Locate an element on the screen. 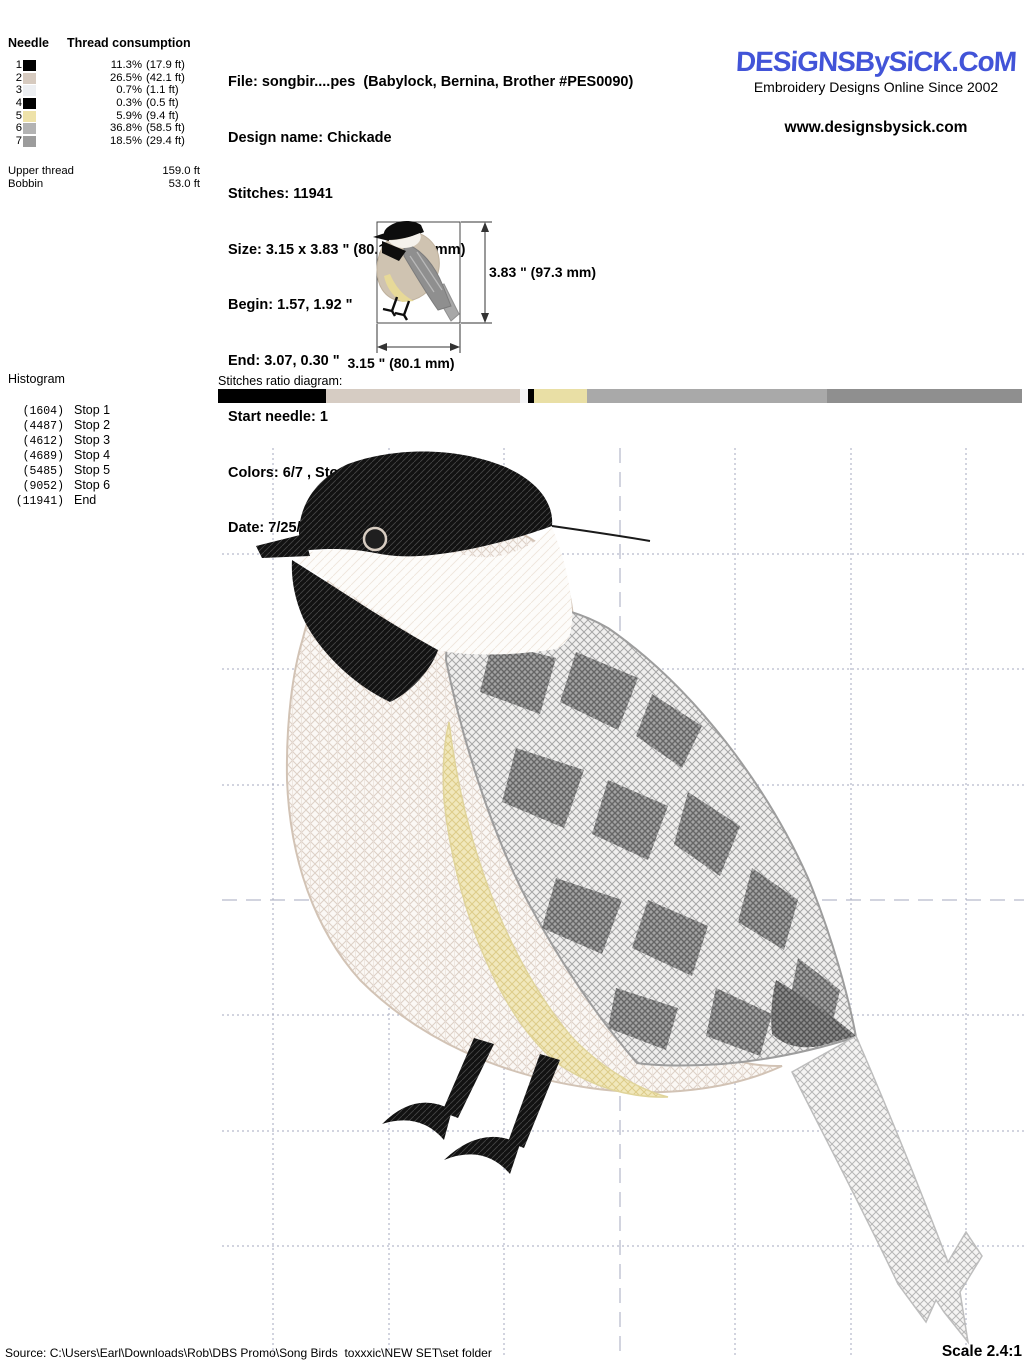 The height and width of the screenshot is (1370, 1024). info-begin: Begin: 1.57, 1.92 " is located at coordinates (290, 305).